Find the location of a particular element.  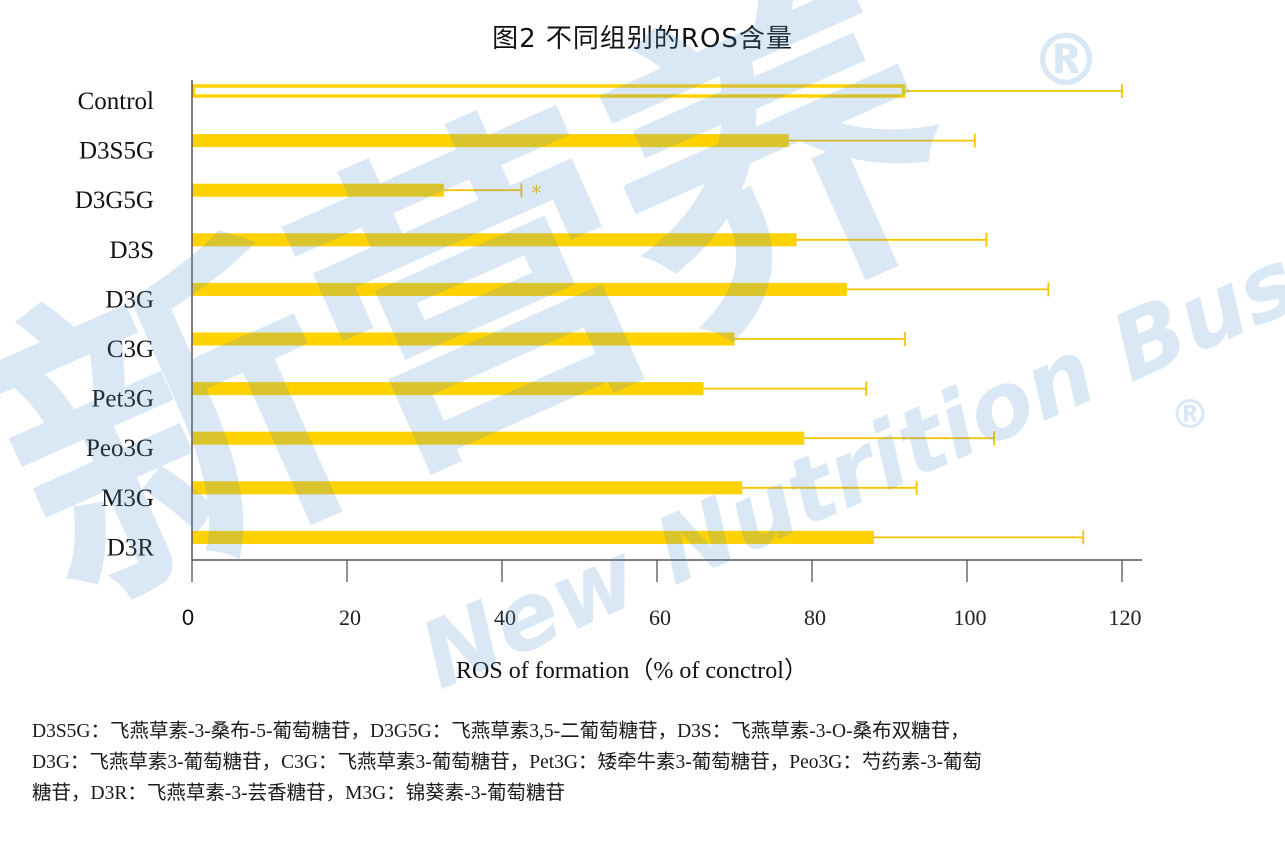

bar-peo3g is located at coordinates (498, 438).